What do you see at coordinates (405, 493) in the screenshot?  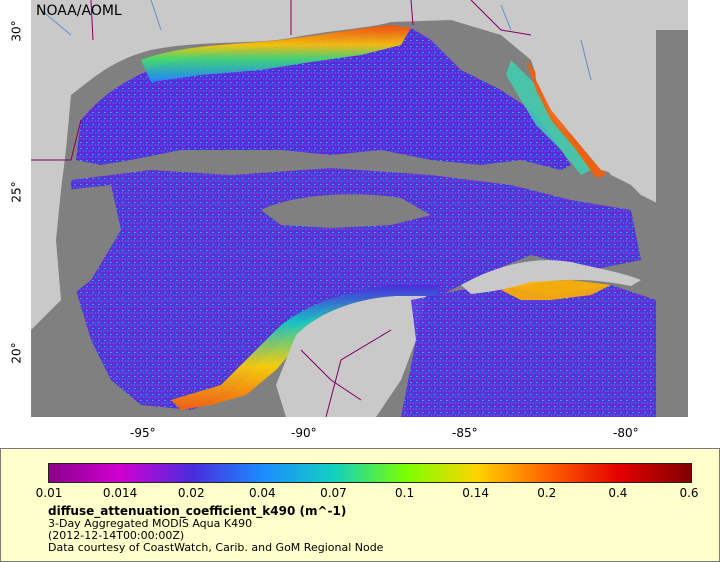 I see `colorbar-tick-label: 0.1` at bounding box center [405, 493].